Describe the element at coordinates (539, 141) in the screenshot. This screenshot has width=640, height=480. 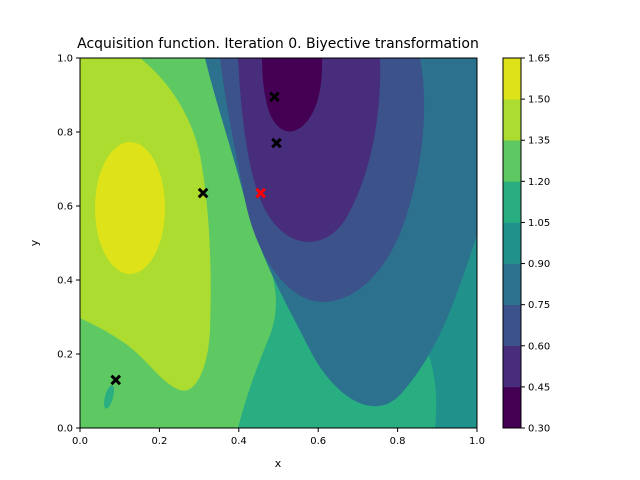
I see `colorbar-tick-label: 1.35` at that location.